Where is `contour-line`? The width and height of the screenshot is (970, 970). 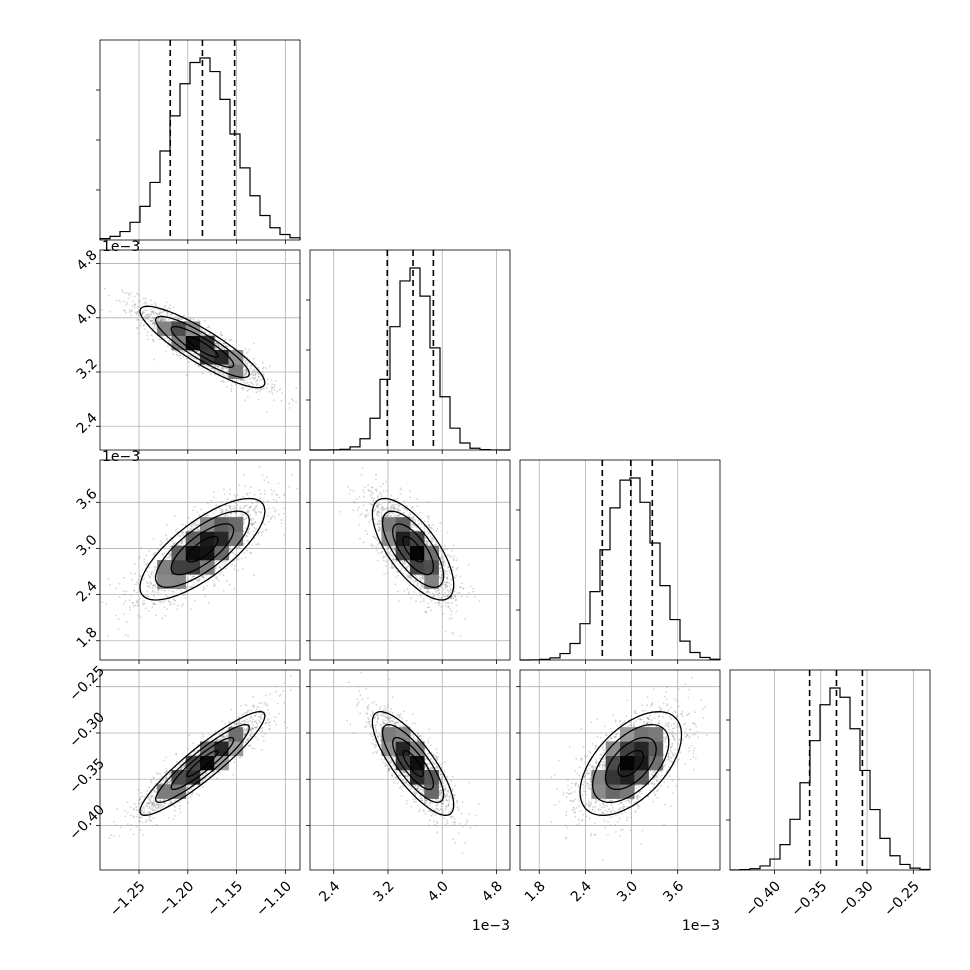
contour-line is located at coordinates (202, 347).